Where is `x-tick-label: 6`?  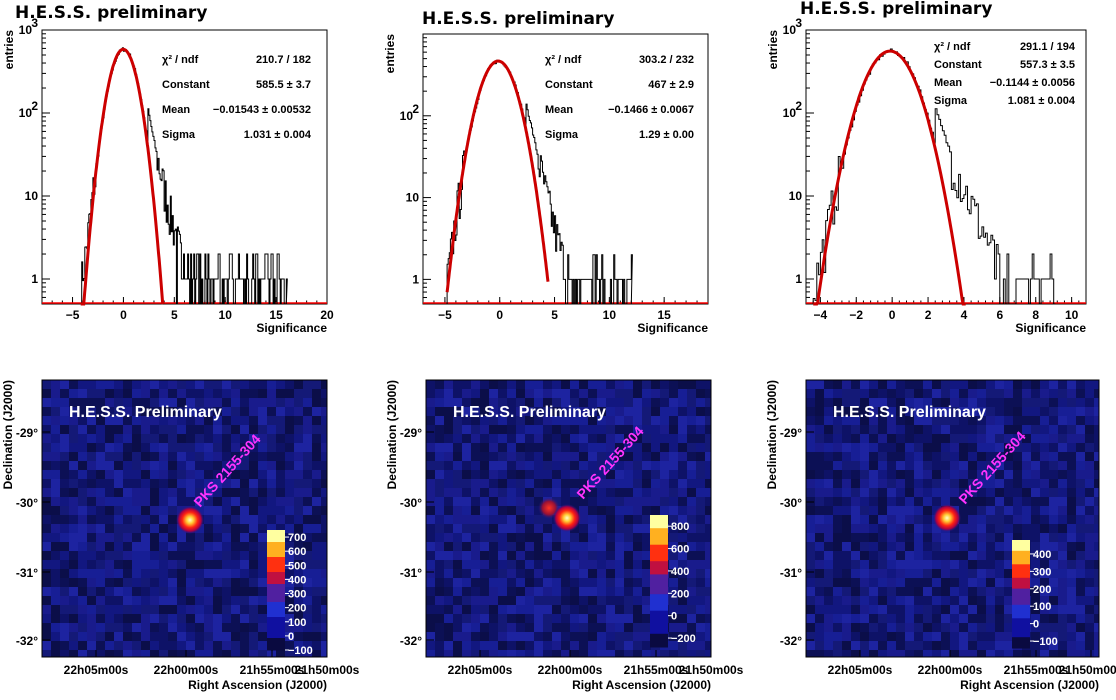 x-tick-label: 6 is located at coordinates (1000, 315).